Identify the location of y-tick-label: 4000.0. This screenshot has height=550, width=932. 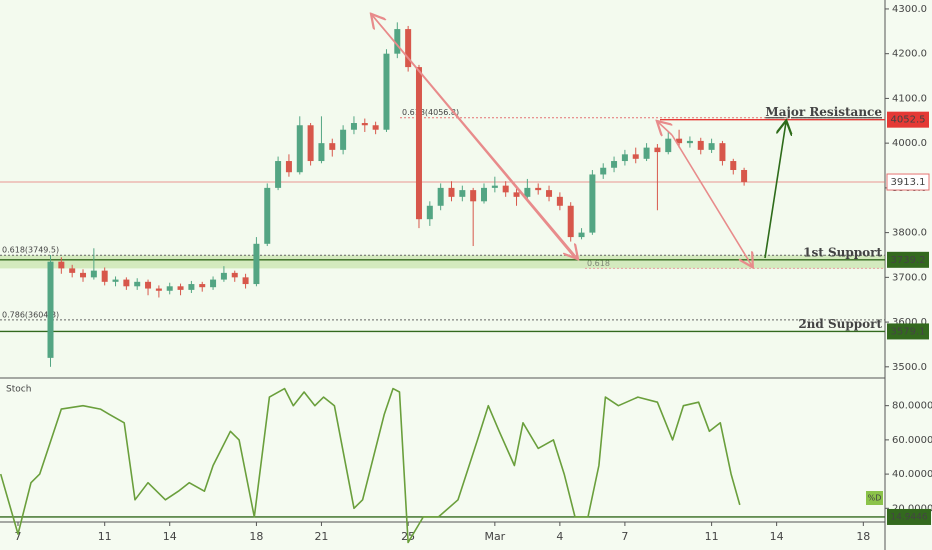
(909, 143).